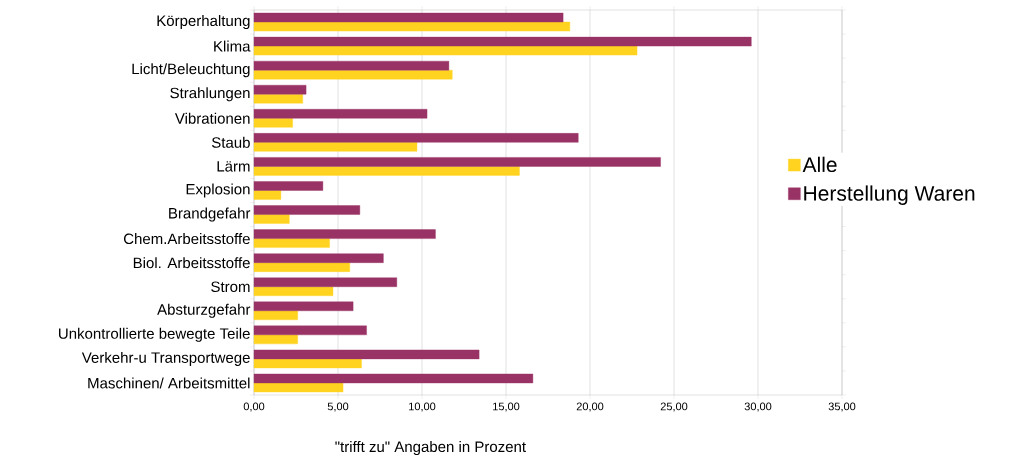 Image resolution: width=1034 pixels, height=461 pixels. I want to click on legend-label: Alle, so click(819, 164).